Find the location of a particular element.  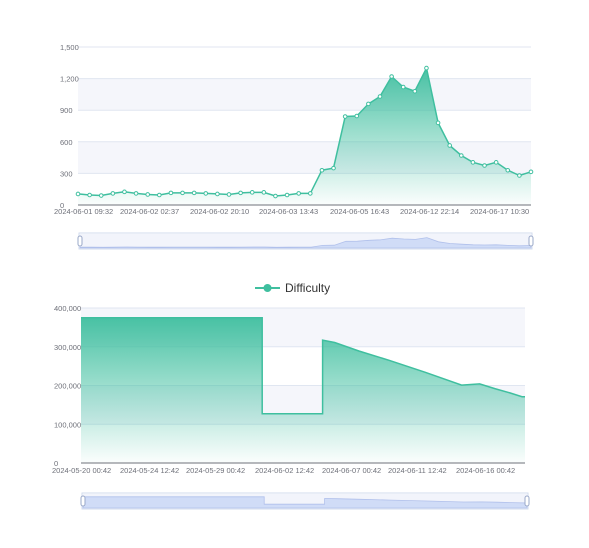

legend-label-difficulty: Difficulty is located at coordinates (307, 288).